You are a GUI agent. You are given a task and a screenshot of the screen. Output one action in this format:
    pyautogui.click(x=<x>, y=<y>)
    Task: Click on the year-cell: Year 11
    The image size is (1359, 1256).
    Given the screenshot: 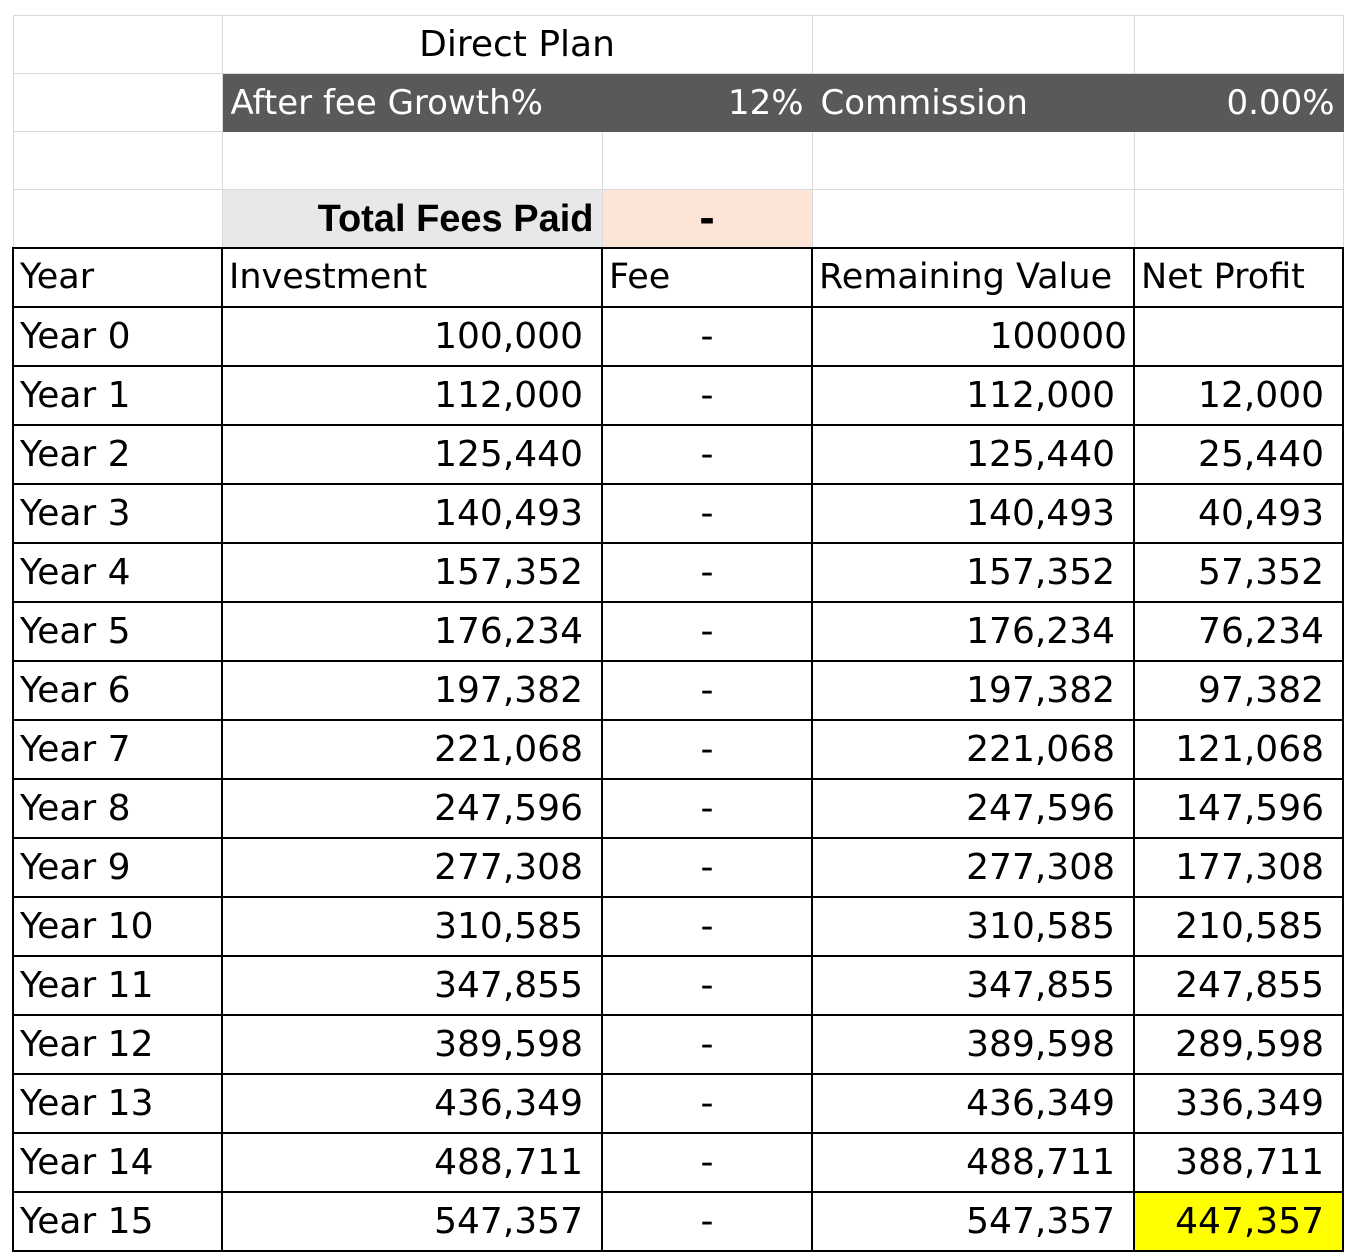 What is the action you would take?
    pyautogui.click(x=117, y=985)
    